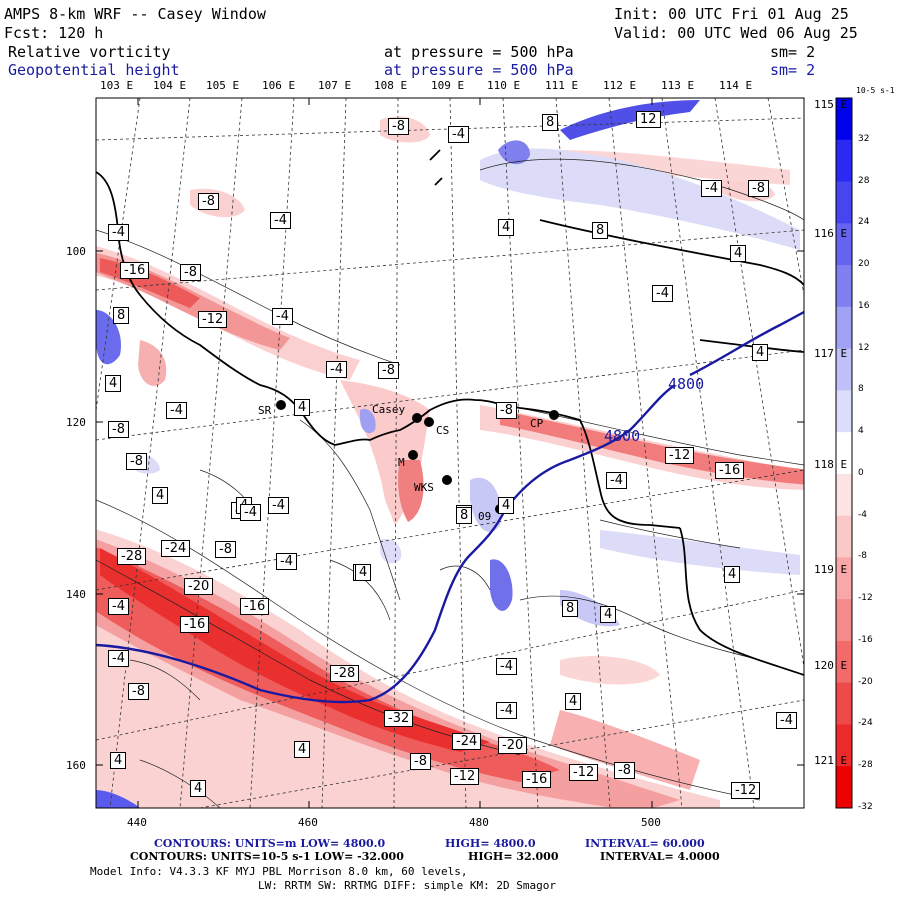  I want to click on x-tick-label: 460, so click(308, 822).